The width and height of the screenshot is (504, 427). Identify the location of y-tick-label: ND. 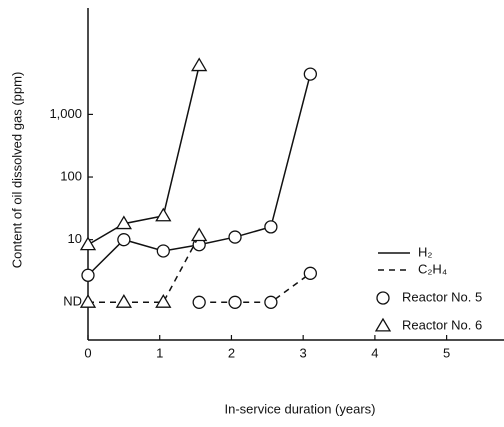
(72, 301).